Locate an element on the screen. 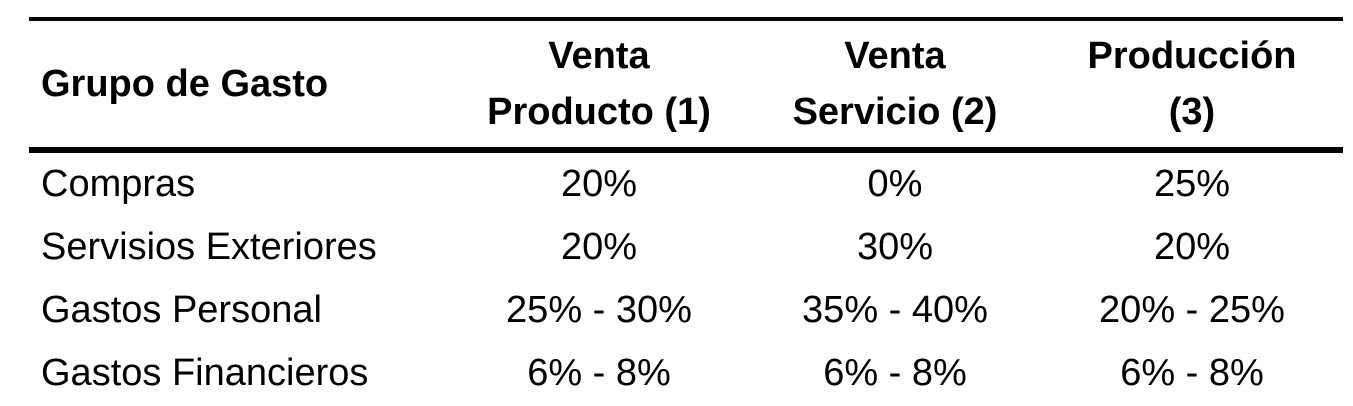  cell-venta-servicio: 35% - 40% is located at coordinates (895, 310).